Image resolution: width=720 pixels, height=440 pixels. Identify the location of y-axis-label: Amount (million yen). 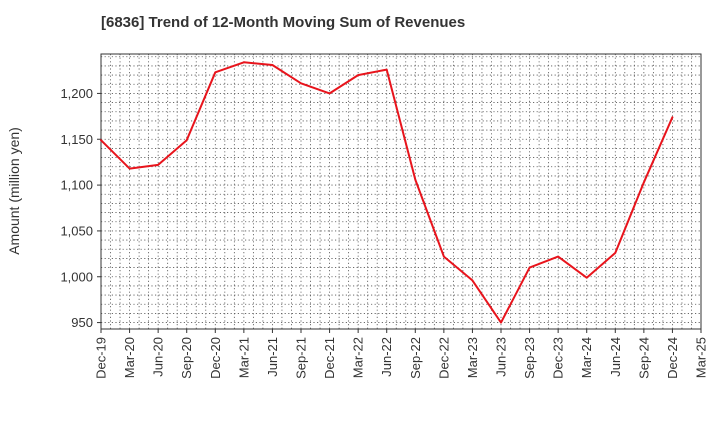
(14, 191).